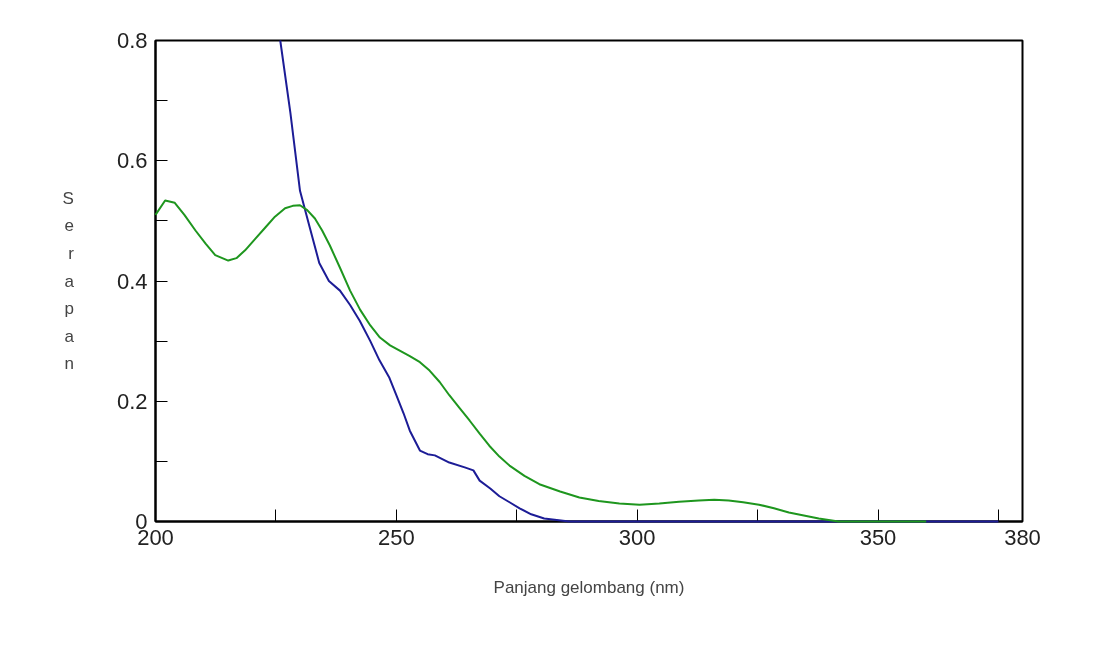 This screenshot has width=1096, height=664. Describe the element at coordinates (68, 281) in the screenshot. I see `y-axis-title: Serapan` at that location.